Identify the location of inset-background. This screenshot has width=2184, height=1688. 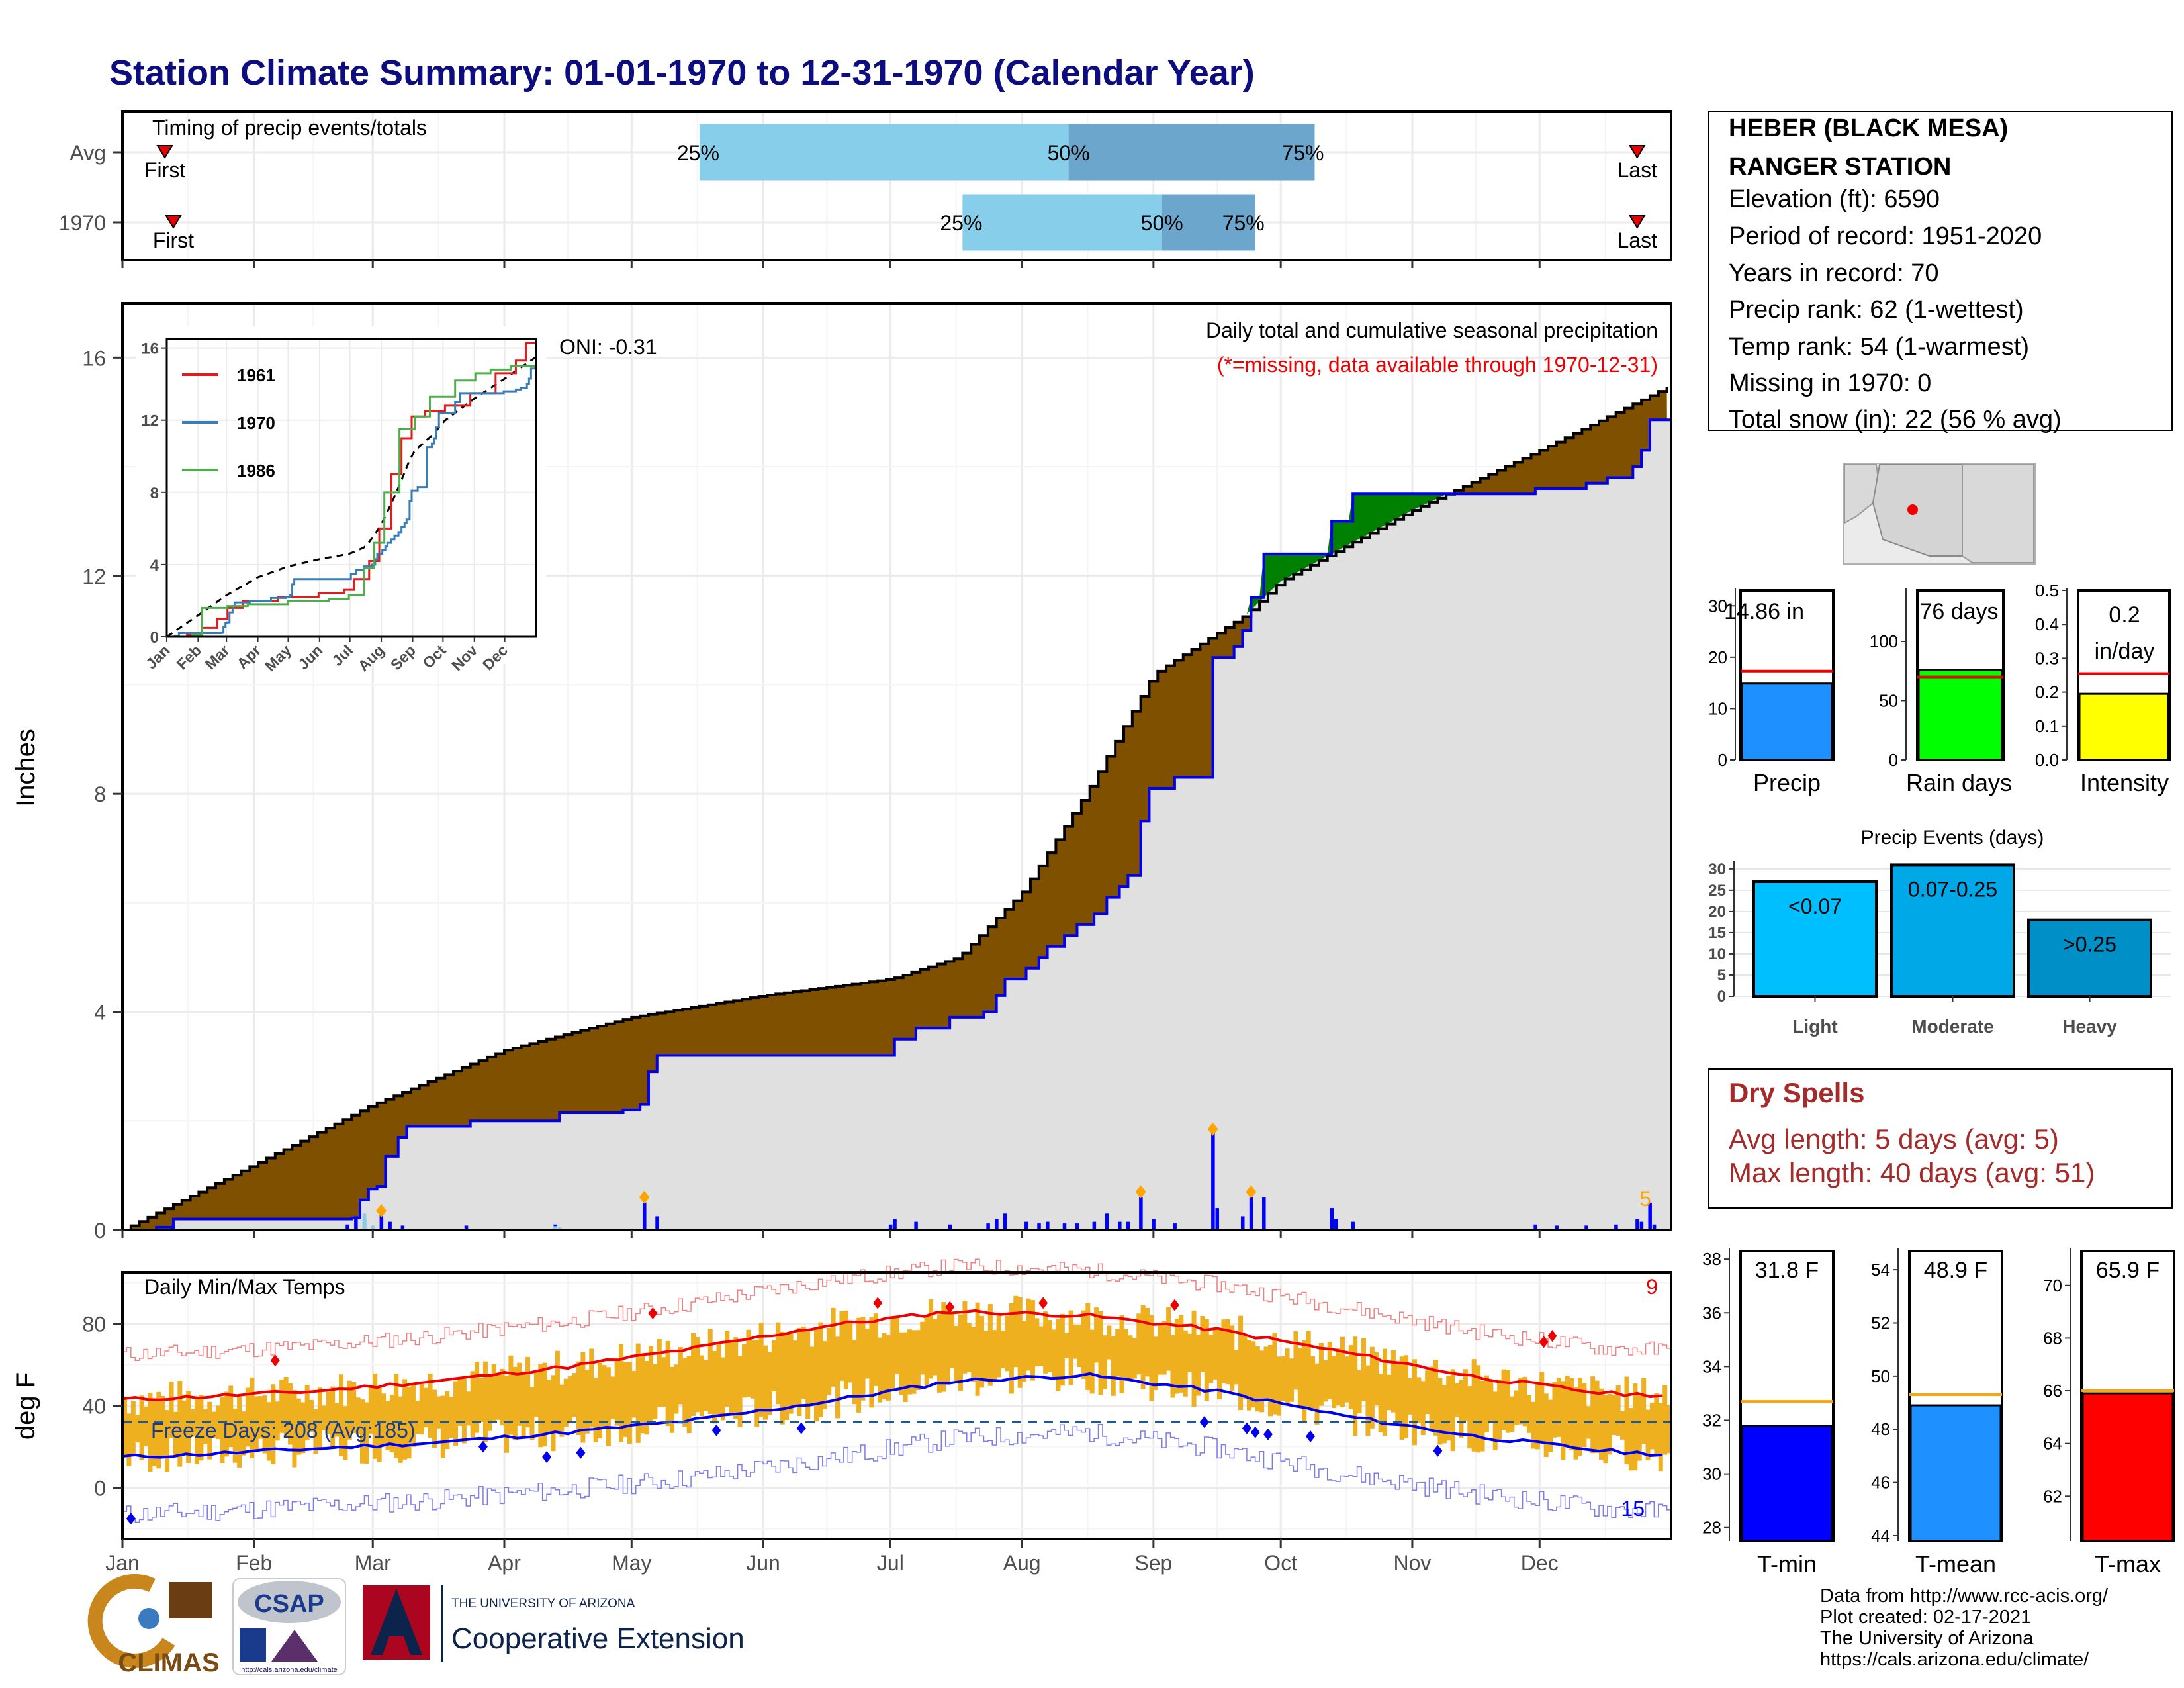
(341, 495).